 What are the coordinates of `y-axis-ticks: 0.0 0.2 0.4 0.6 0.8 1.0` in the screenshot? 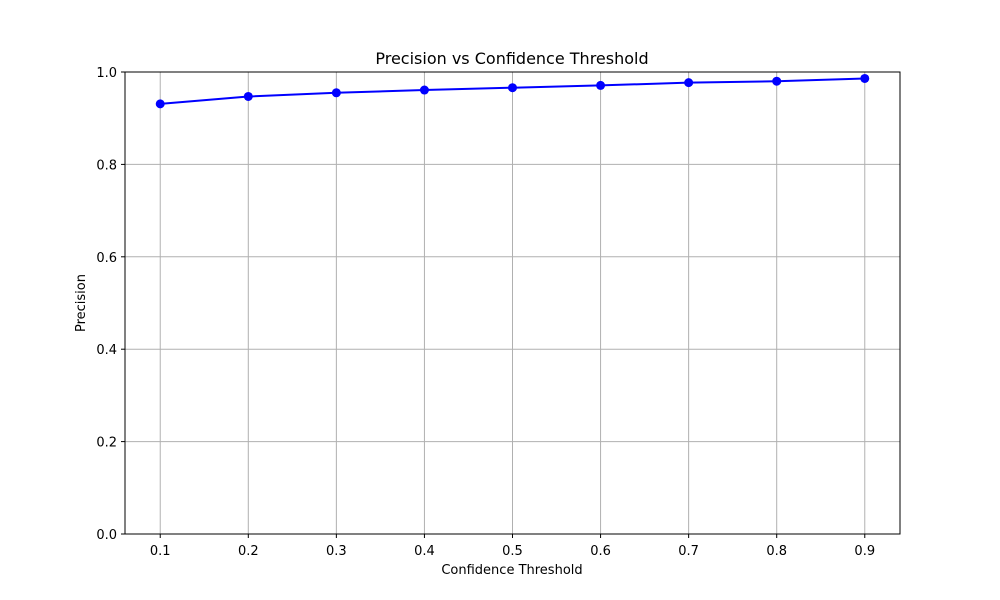 It's located at (110, 304).